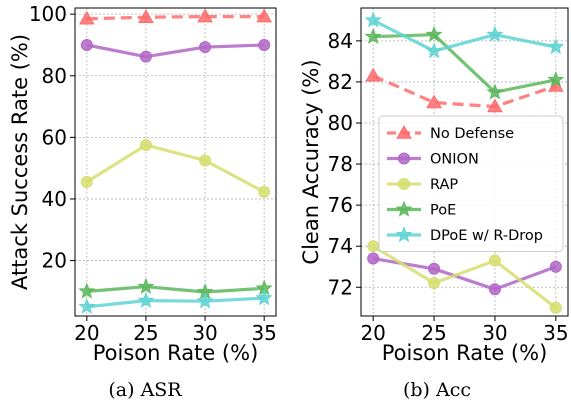 Image resolution: width=571 pixels, height=405 pixels. I want to click on y-axis-label: Clean Accuracy (%), so click(311, 161).